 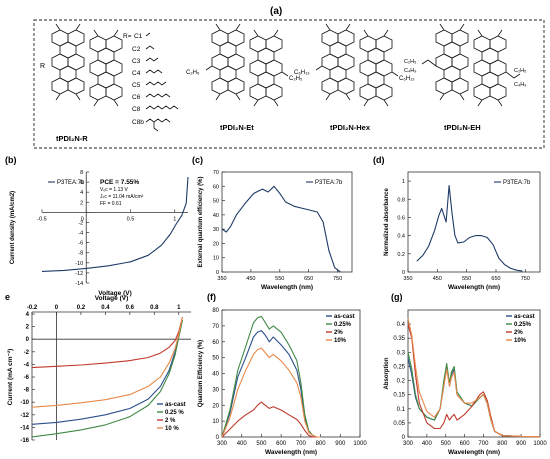 What do you see at coordinates (399, 424) in the screenshot?
I see `y-tick-label: 0.05` at bounding box center [399, 424].